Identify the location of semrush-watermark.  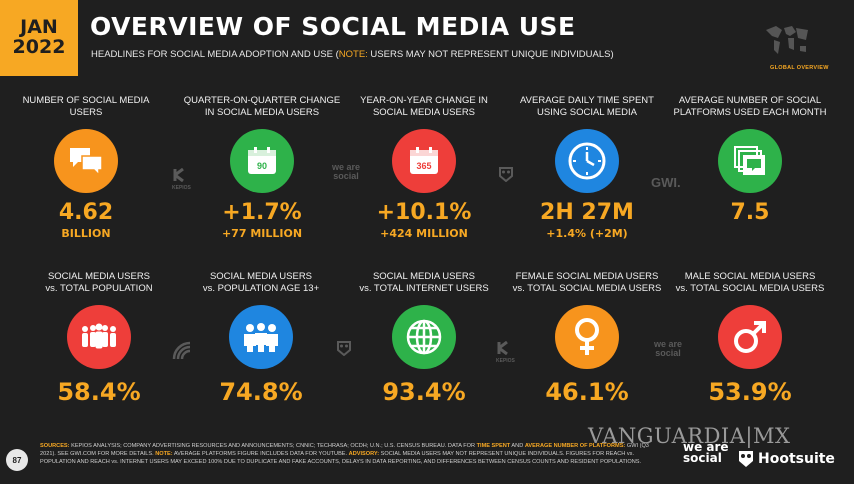
(182, 352).